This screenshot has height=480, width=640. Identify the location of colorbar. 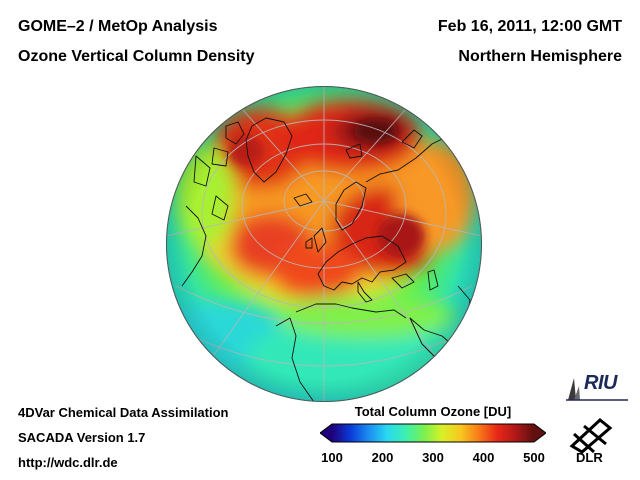
(433, 433).